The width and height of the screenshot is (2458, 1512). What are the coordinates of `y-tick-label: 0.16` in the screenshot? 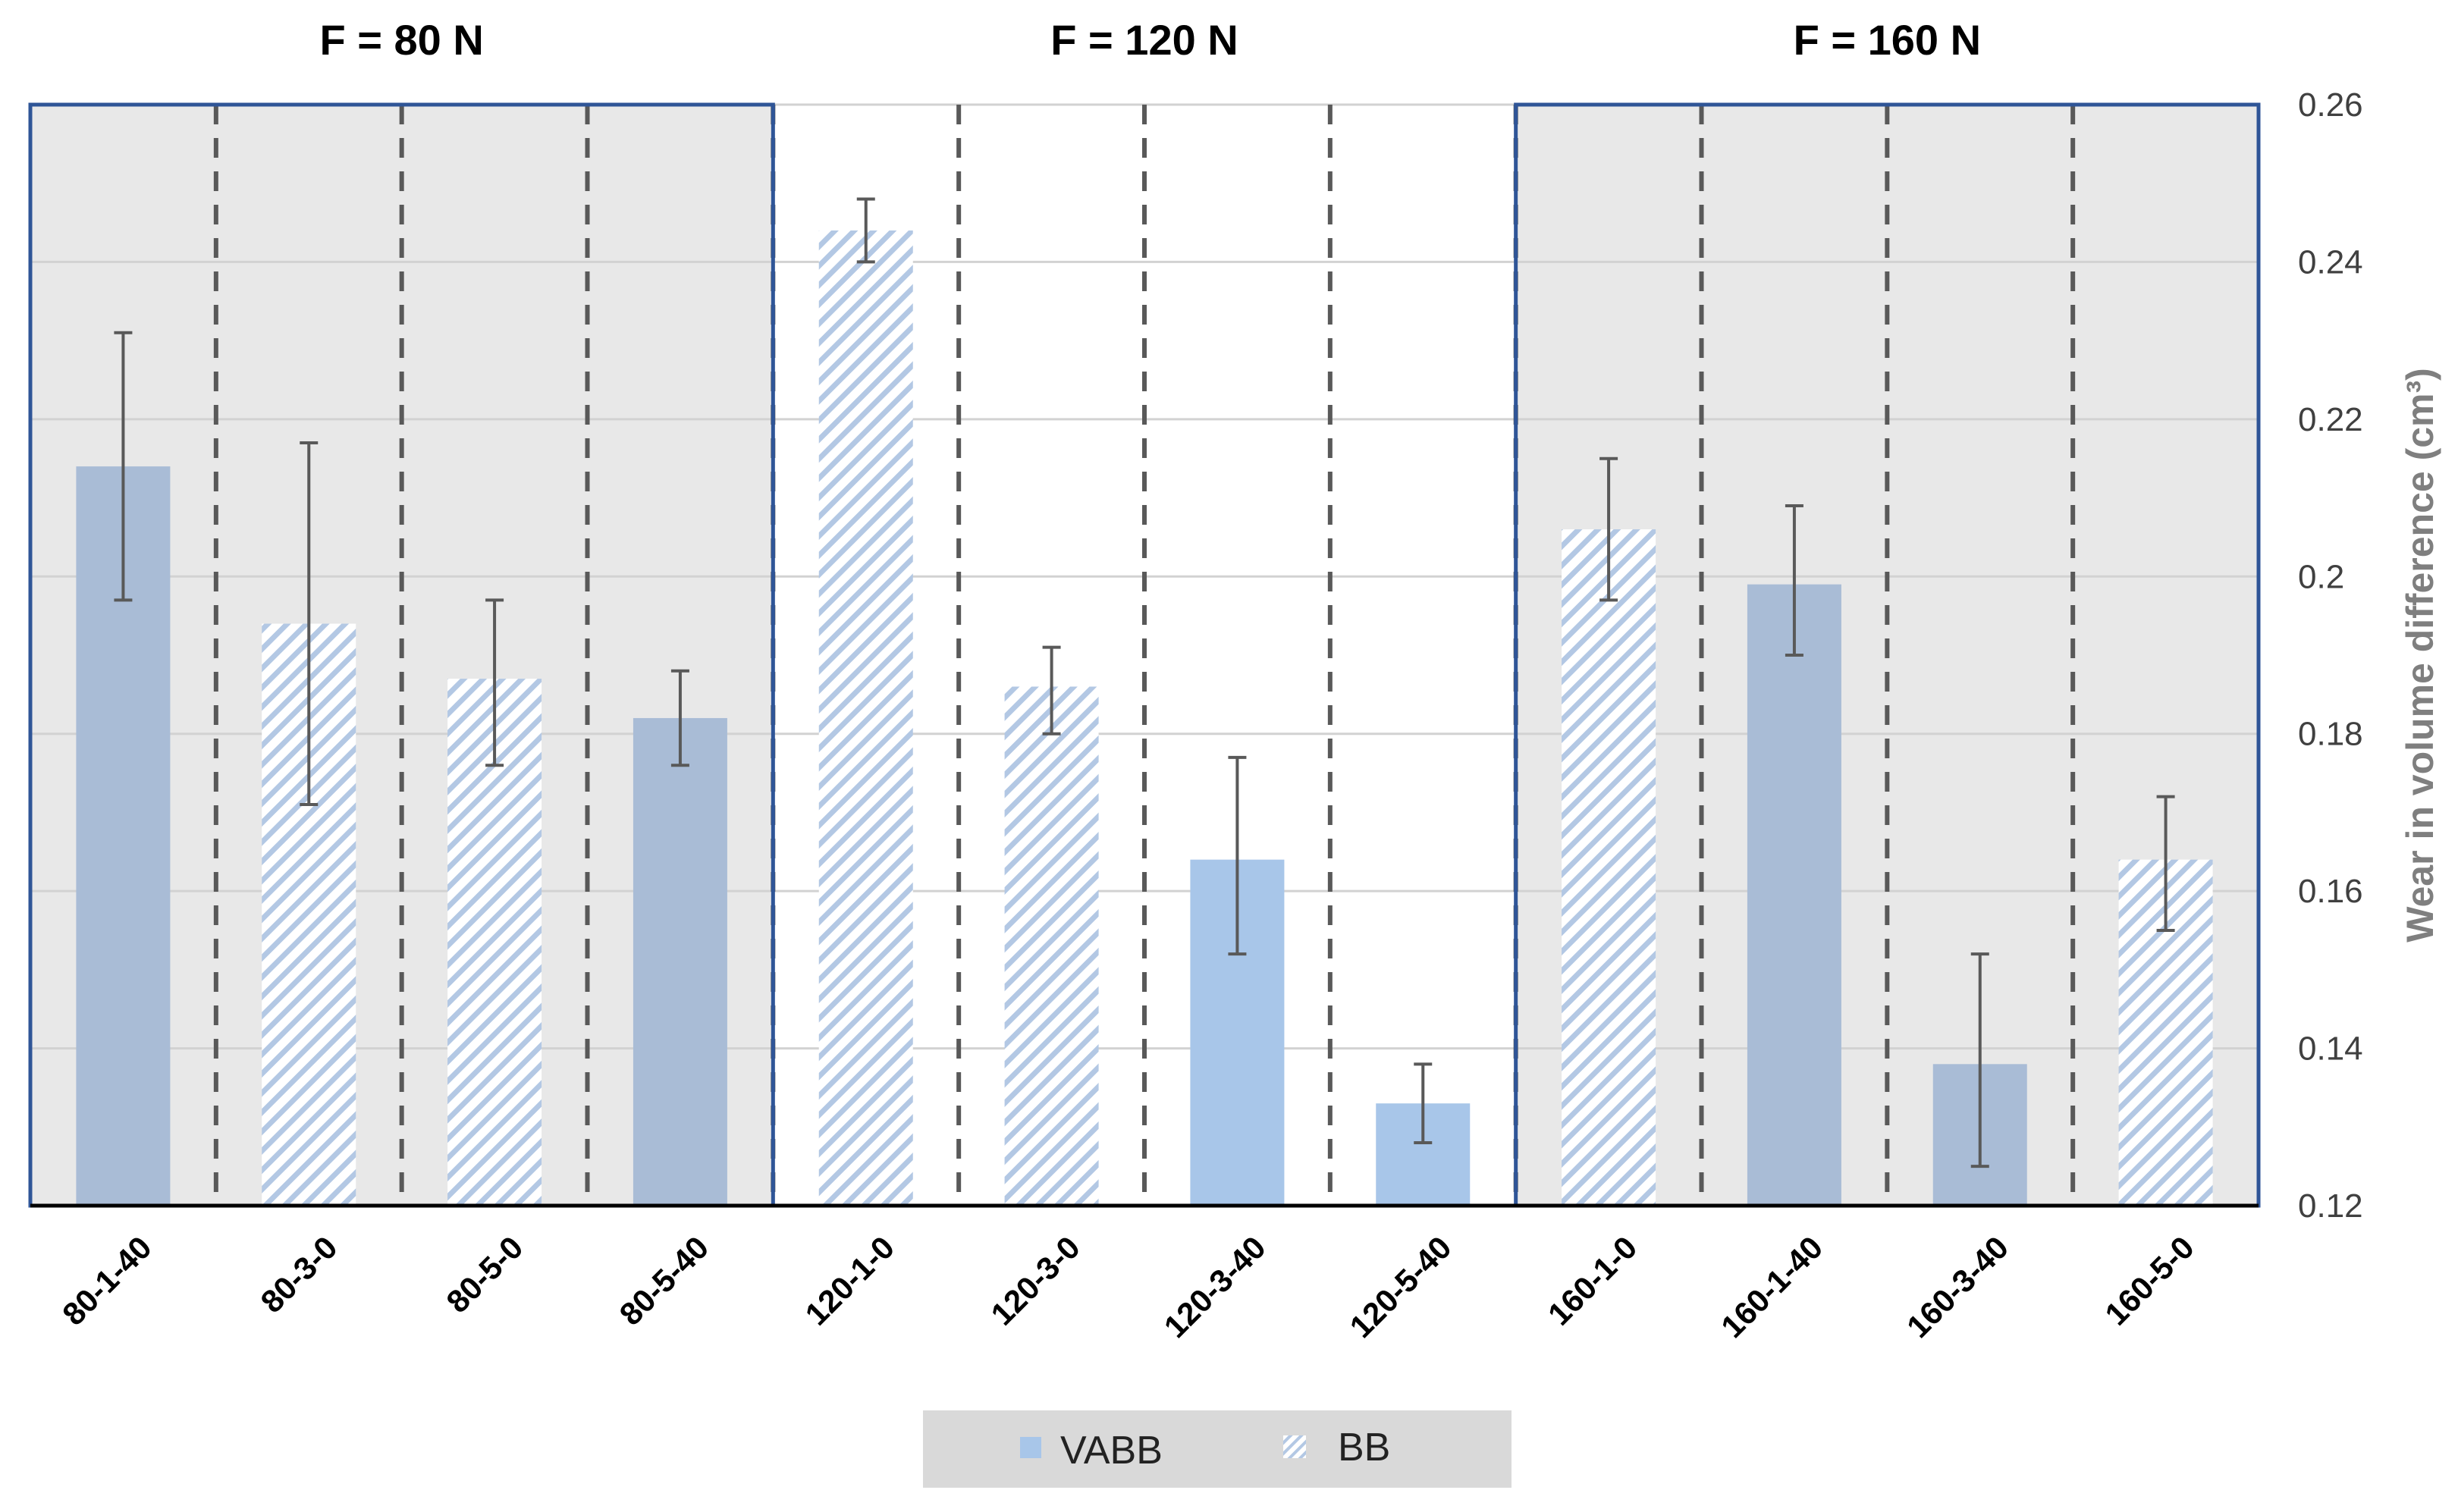 It's located at (2330, 891).